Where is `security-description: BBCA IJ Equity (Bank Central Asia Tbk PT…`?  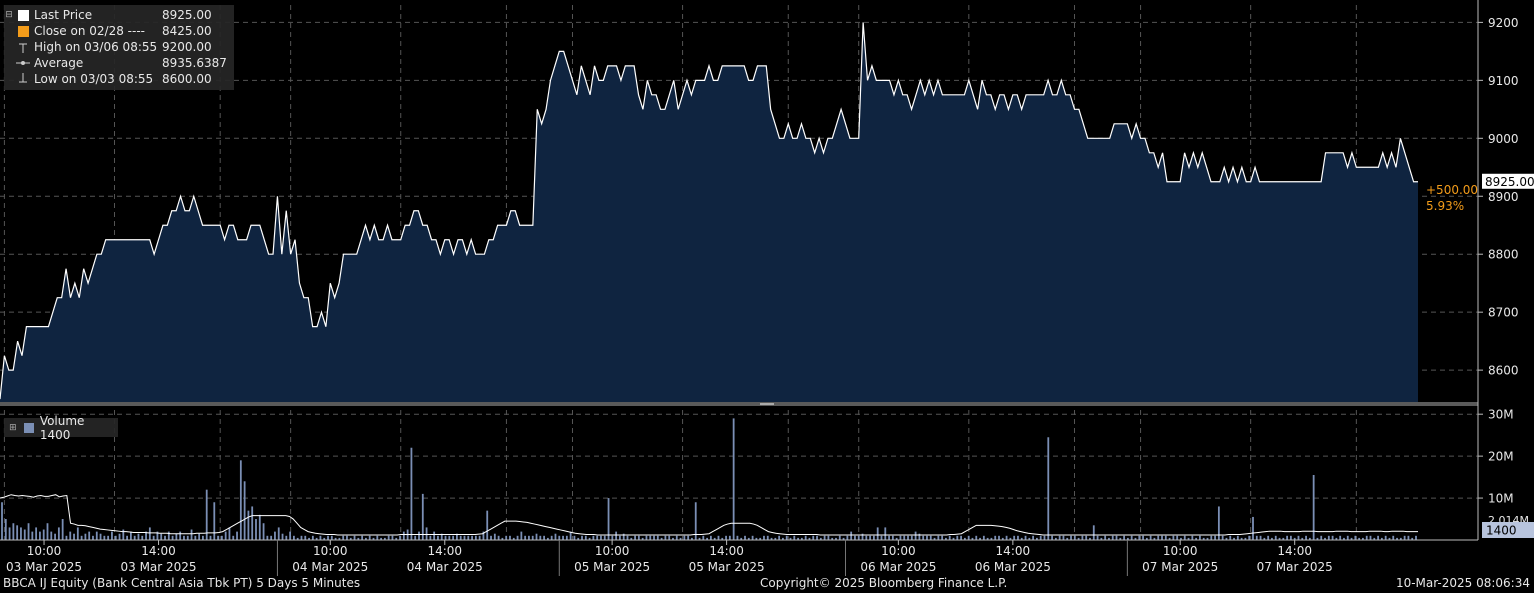 security-description: BBCA IJ Equity (Bank Central Asia Tbk PT… is located at coordinates (182, 583).